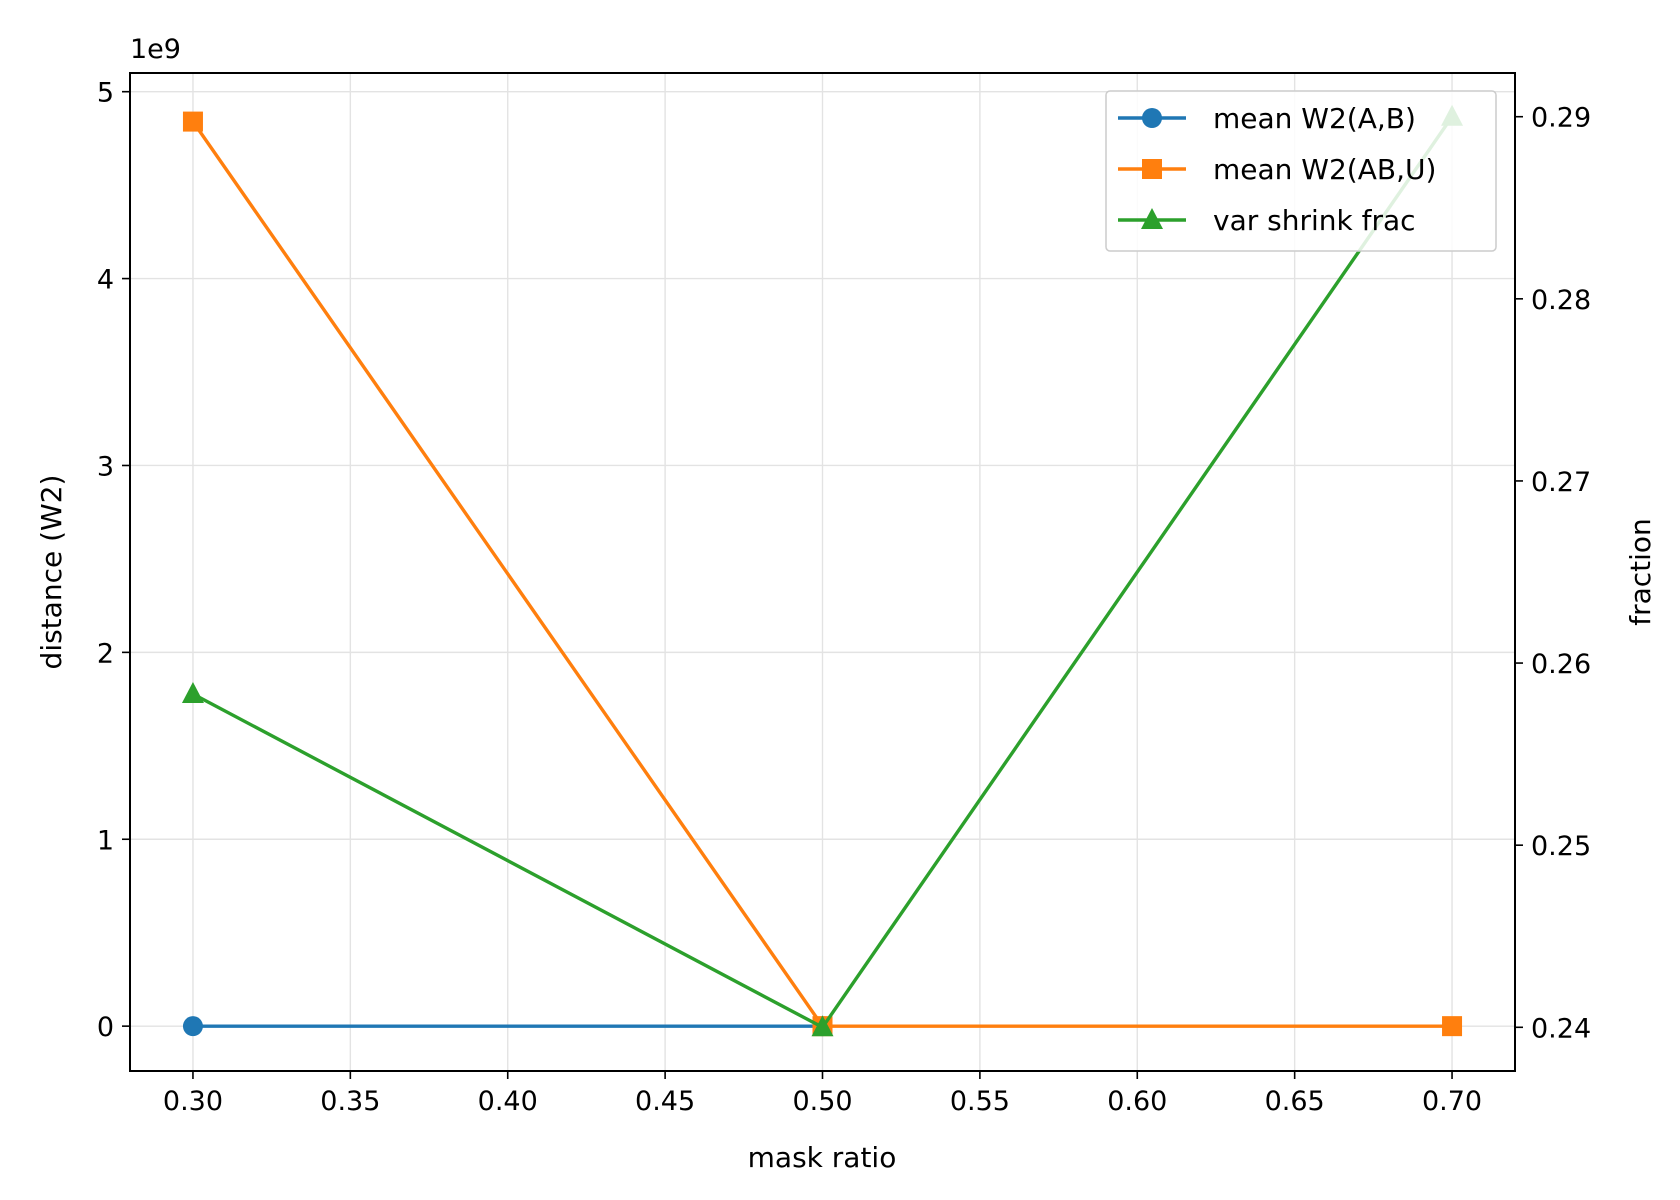  Describe the element at coordinates (1561, 482) in the screenshot. I see `y2-tick-label: 0.27` at that location.